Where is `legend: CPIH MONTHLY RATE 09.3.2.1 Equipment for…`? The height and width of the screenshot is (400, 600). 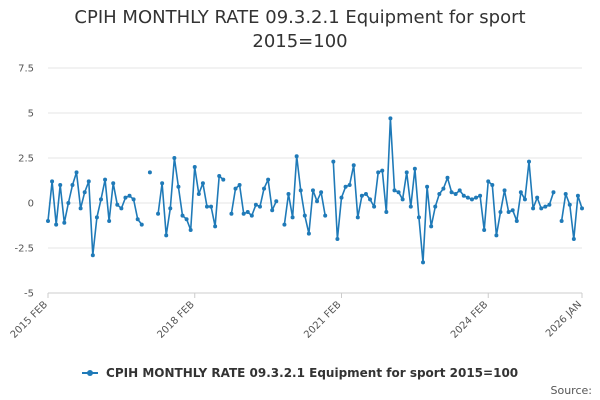 legend: CPIH MONTHLY RATE 09.3.2.1 Equipment for… is located at coordinates (300, 373).